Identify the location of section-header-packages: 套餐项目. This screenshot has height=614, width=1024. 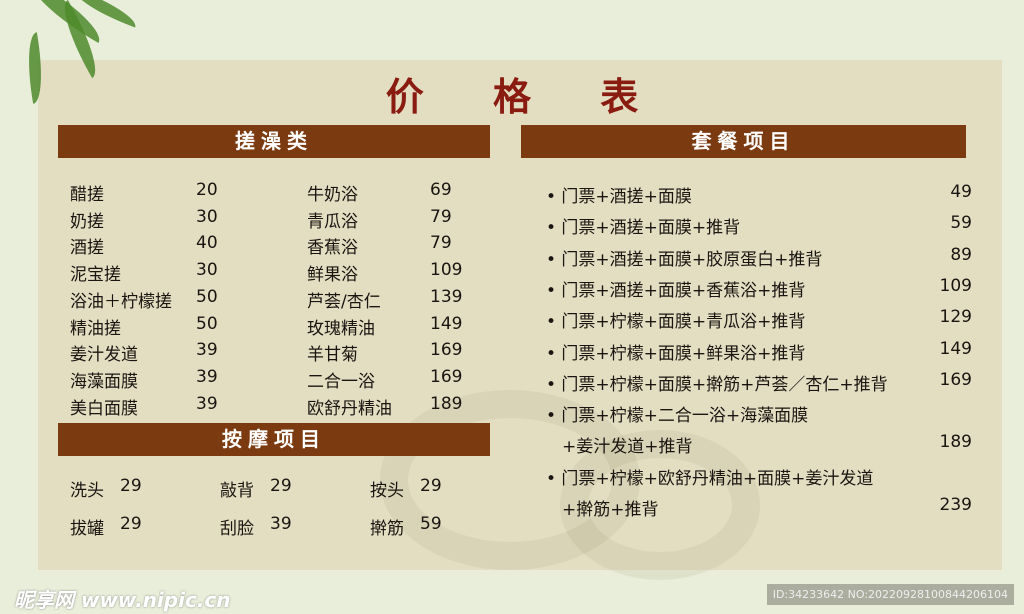
(743, 141).